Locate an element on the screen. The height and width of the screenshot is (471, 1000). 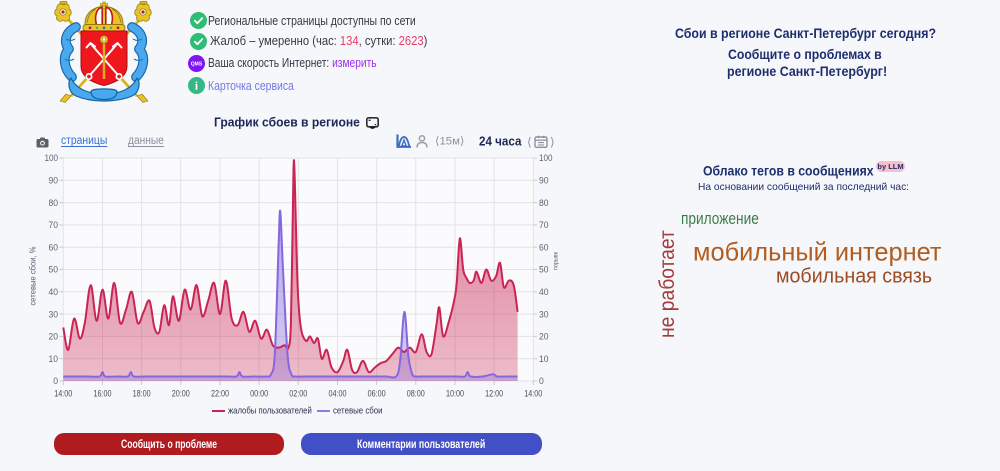
svg-text: 22:00 is located at coordinates (220, 394).